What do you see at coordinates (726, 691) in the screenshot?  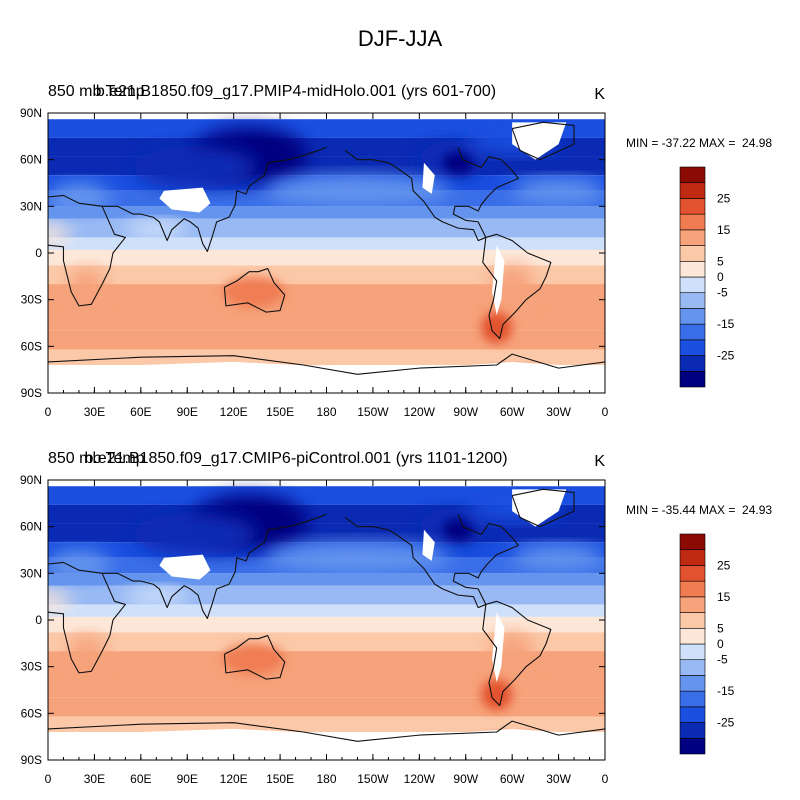 I see `colorbar-label: -15` at bounding box center [726, 691].